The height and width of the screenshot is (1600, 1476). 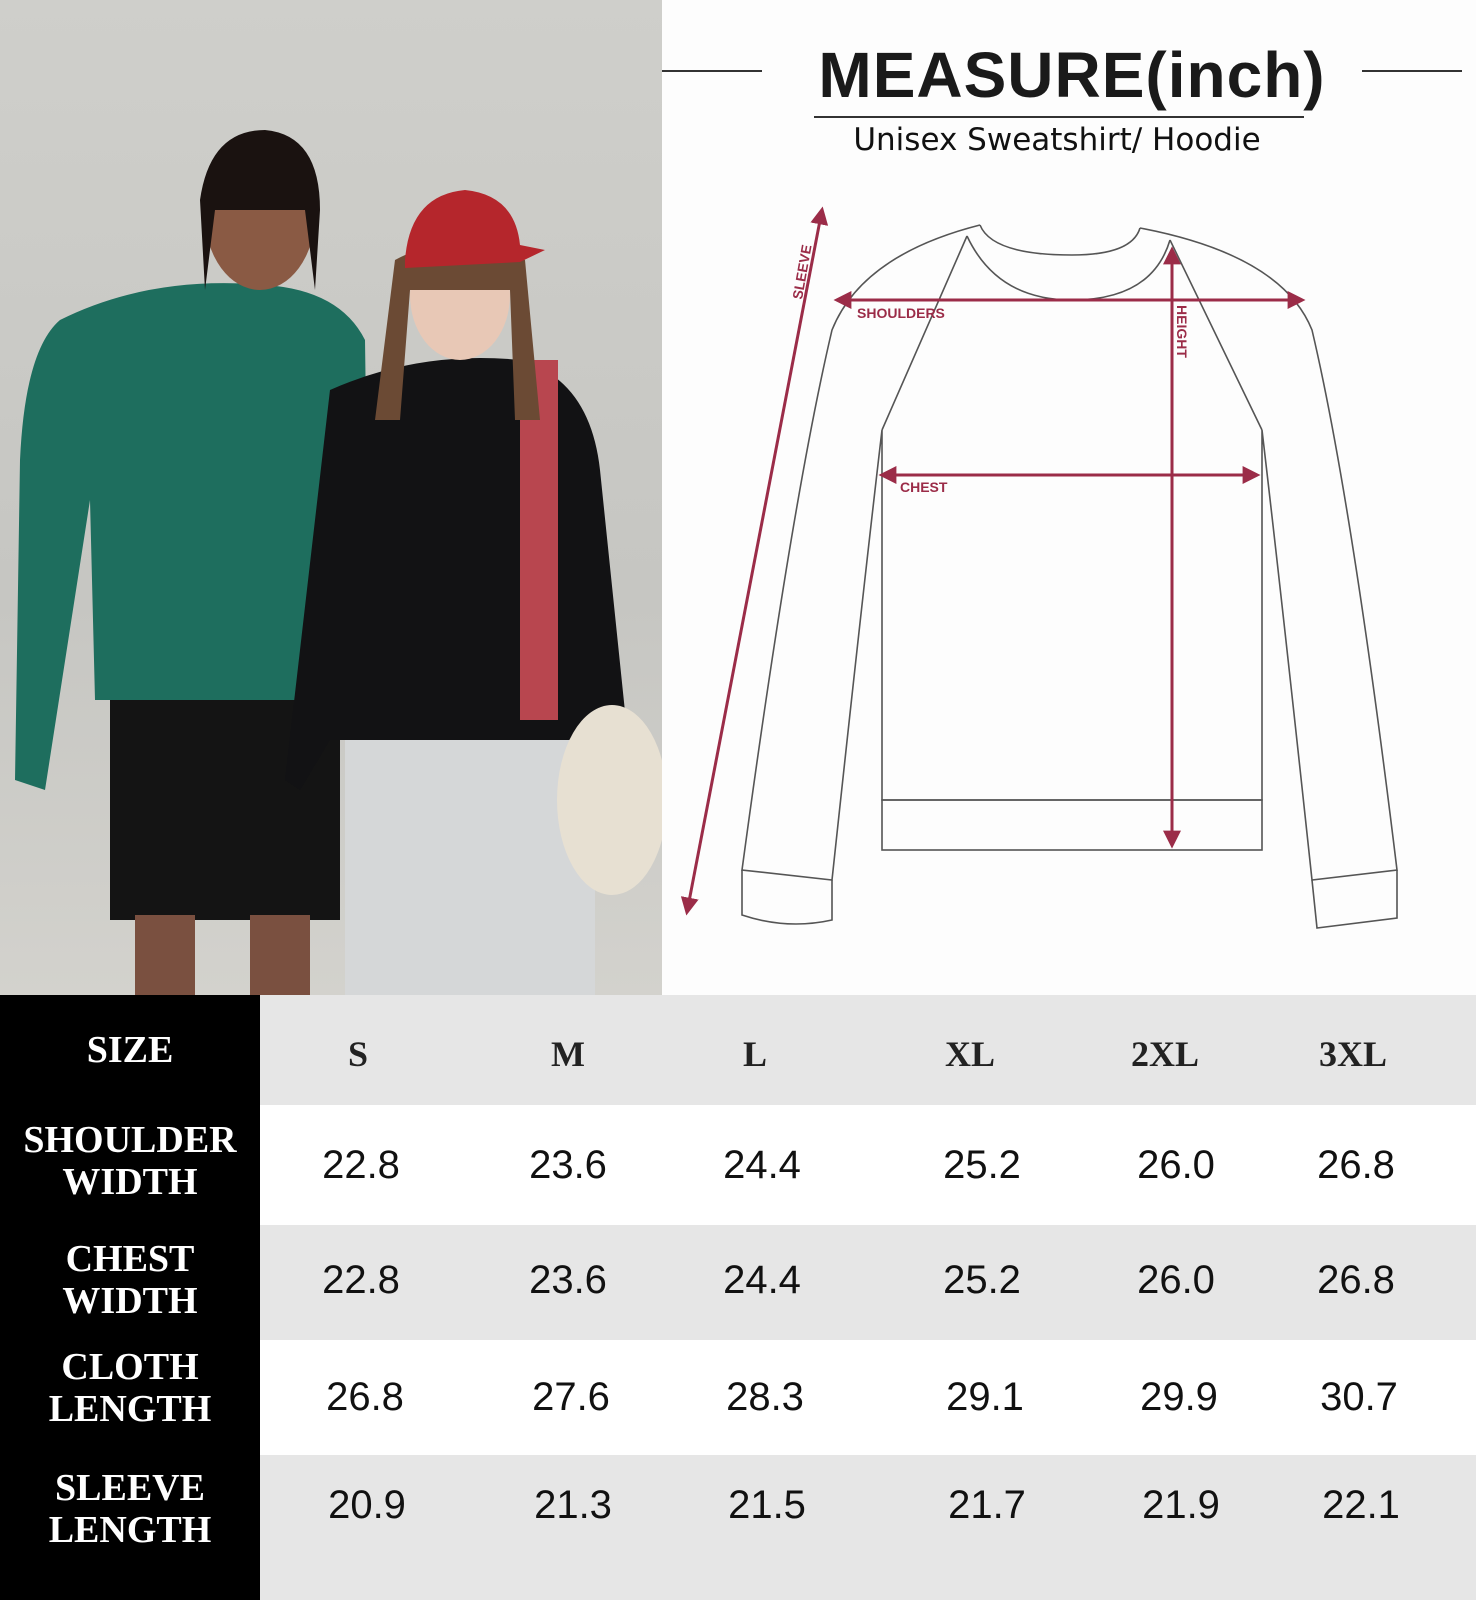 I want to click on size-l: L, so click(x=755, y=1054).